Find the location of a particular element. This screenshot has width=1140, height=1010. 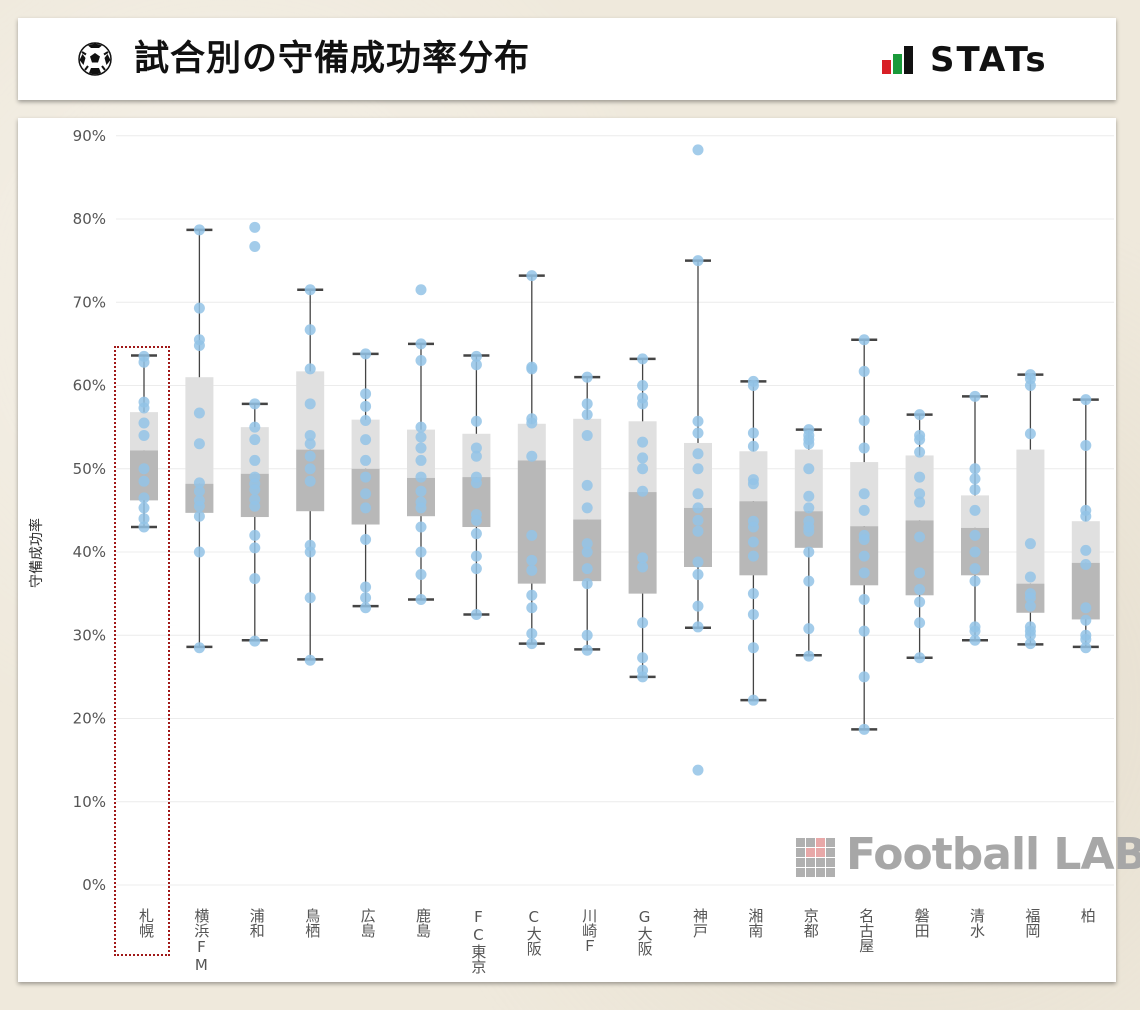

football-lab-grid-icon is located at coordinates (815, 857).